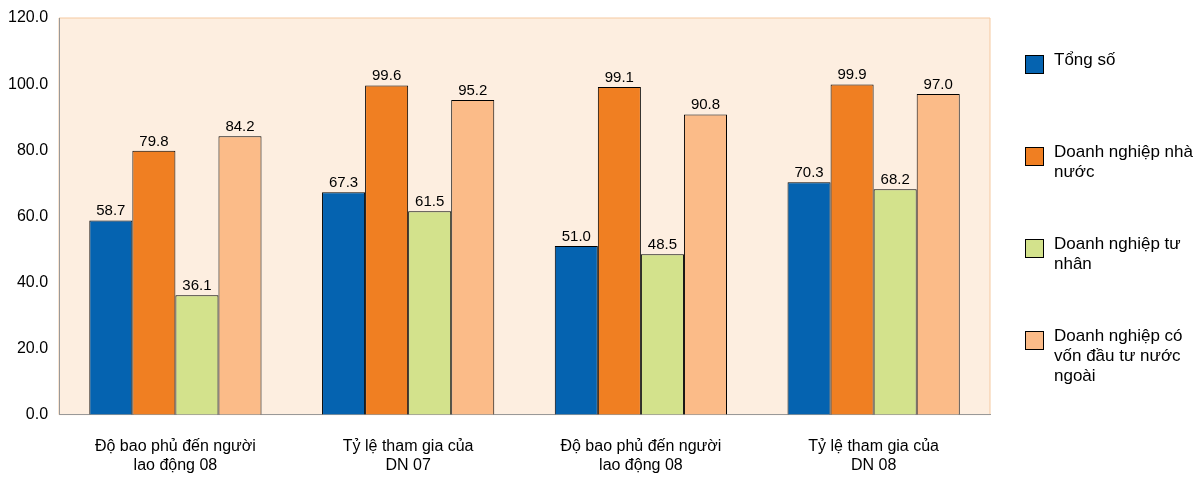 The image size is (1203, 494). I want to click on data-label: 84.2, so click(240, 125).